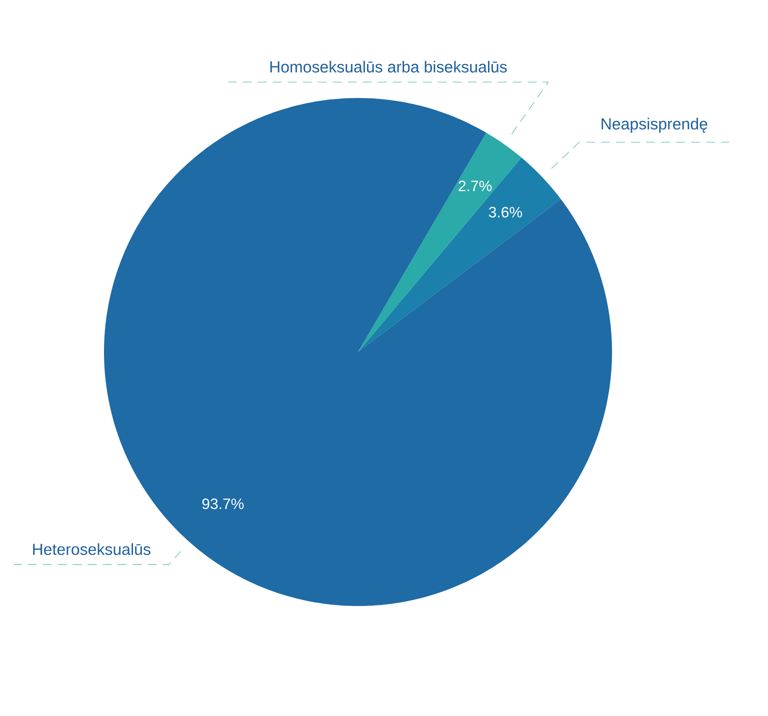 The height and width of the screenshot is (716, 768). What do you see at coordinates (655, 125) in the screenshot?
I see `slice-label: Neapsisprendę` at bounding box center [655, 125].